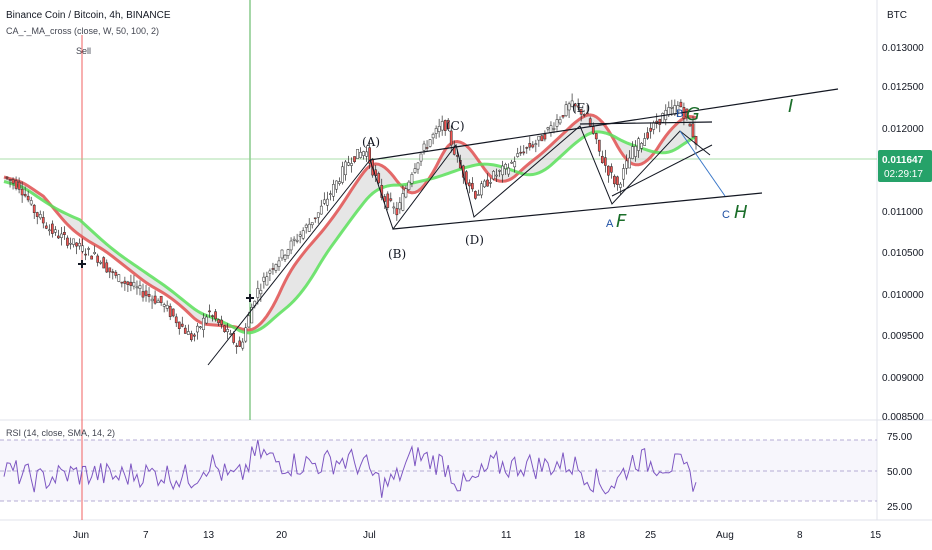 This screenshot has height=550, width=932. What do you see at coordinates (621, 221) in the screenshot?
I see `wave-label-f: F` at bounding box center [621, 221].